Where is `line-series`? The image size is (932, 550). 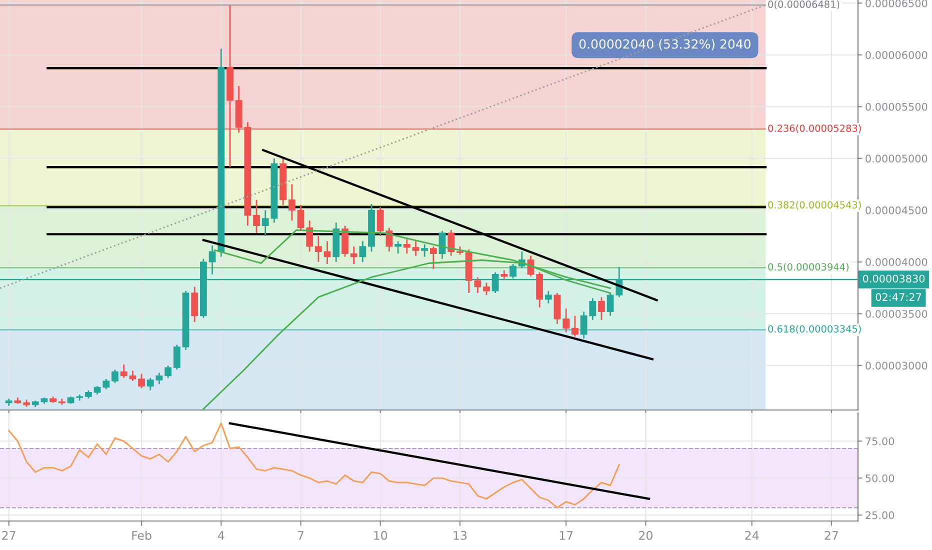 line-series is located at coordinates (314, 465).